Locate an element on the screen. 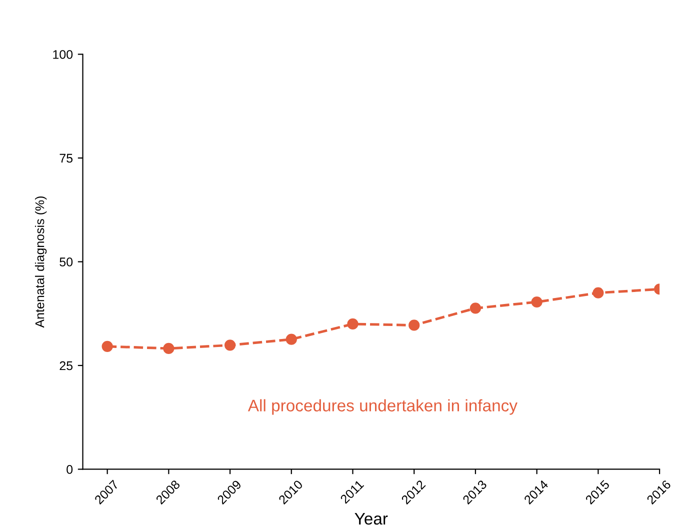 Image resolution: width=673 pixels, height=532 pixels. x-axis-title: Year is located at coordinates (371, 519).